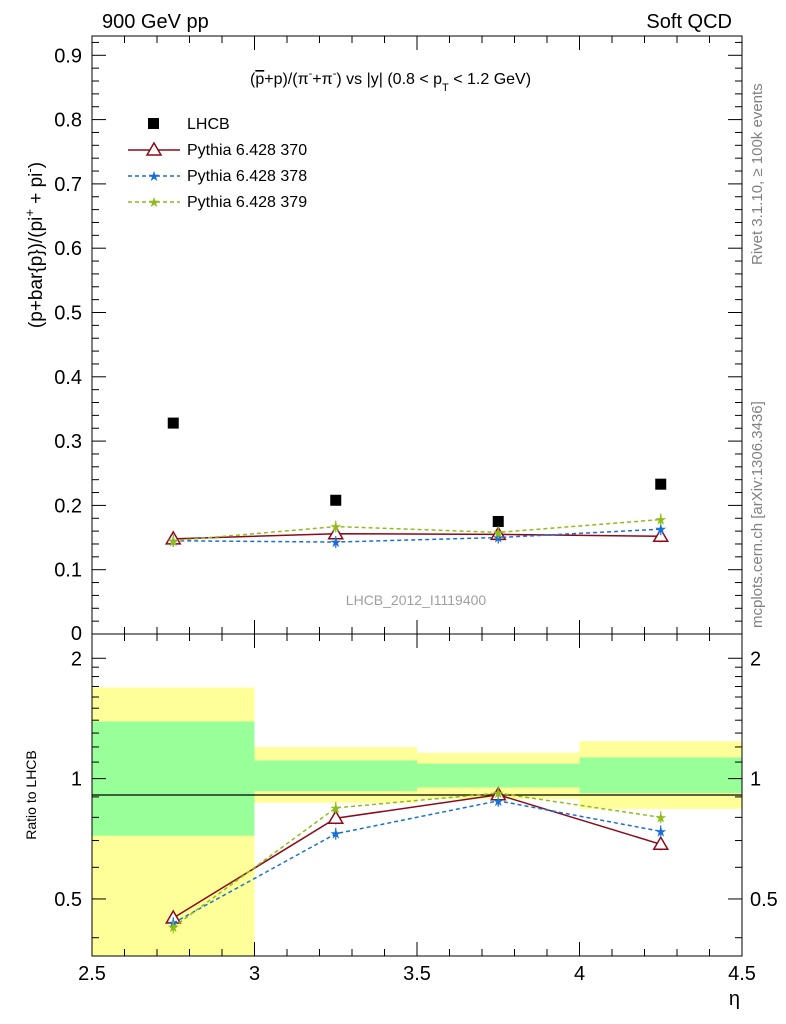 This screenshot has width=786, height=1024. What do you see at coordinates (764, 900) in the screenshot?
I see `ratio-y-tick-label-right: 0.5` at bounding box center [764, 900].